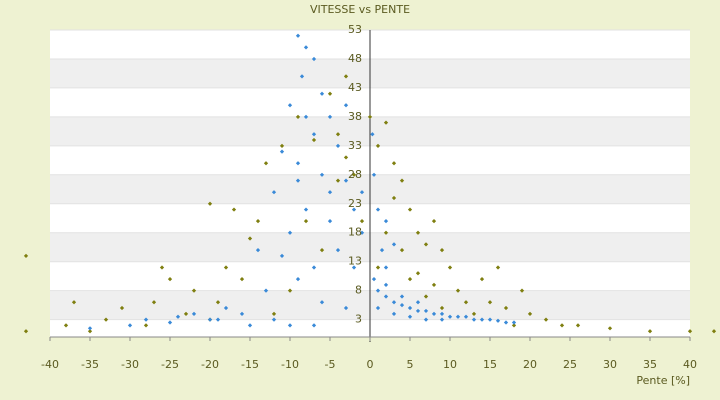 The height and width of the screenshot is (400, 720). I want to click on x-tick-label: 10, so click(450, 364).